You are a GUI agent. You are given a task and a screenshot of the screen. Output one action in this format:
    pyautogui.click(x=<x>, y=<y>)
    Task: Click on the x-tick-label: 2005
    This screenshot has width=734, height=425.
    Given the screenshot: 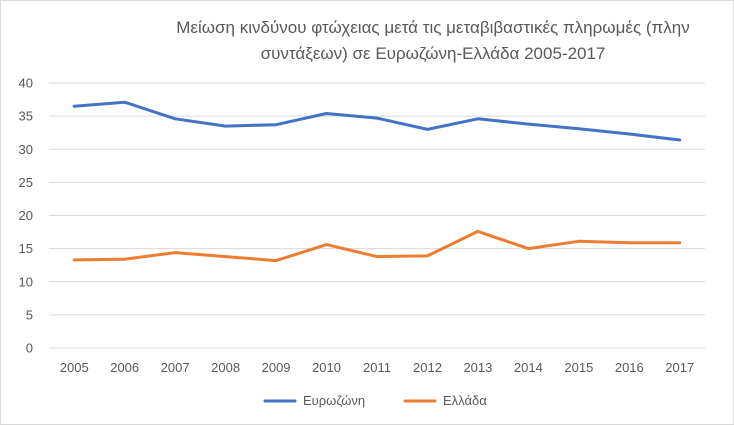 What is the action you would take?
    pyautogui.click(x=74, y=367)
    